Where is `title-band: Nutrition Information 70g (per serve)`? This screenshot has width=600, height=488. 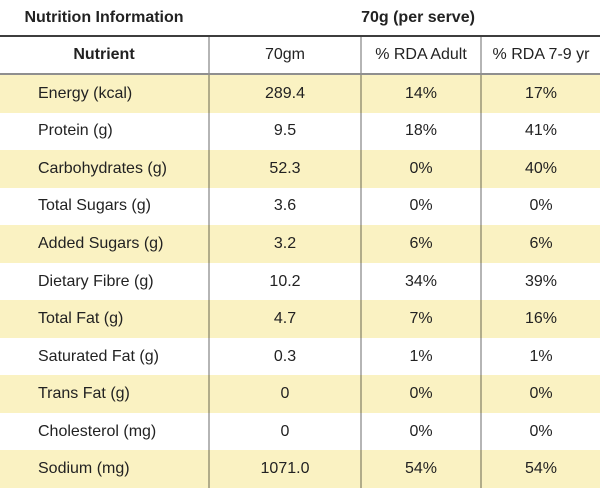 title-band: Nutrition Information 70g (per serve) is located at coordinates (300, 18).